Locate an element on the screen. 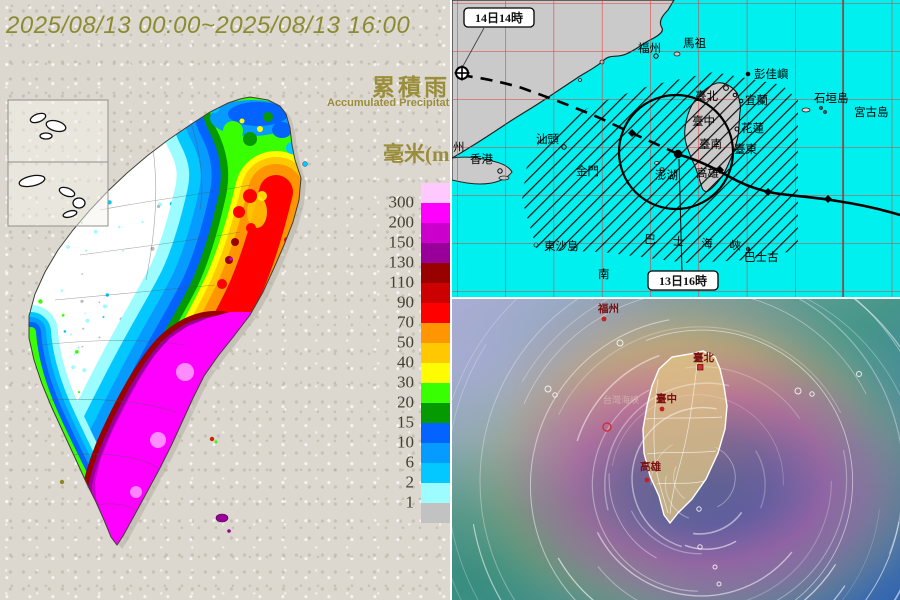 This screenshot has width=900, height=600. legend-label: 15 is located at coordinates (405, 422).